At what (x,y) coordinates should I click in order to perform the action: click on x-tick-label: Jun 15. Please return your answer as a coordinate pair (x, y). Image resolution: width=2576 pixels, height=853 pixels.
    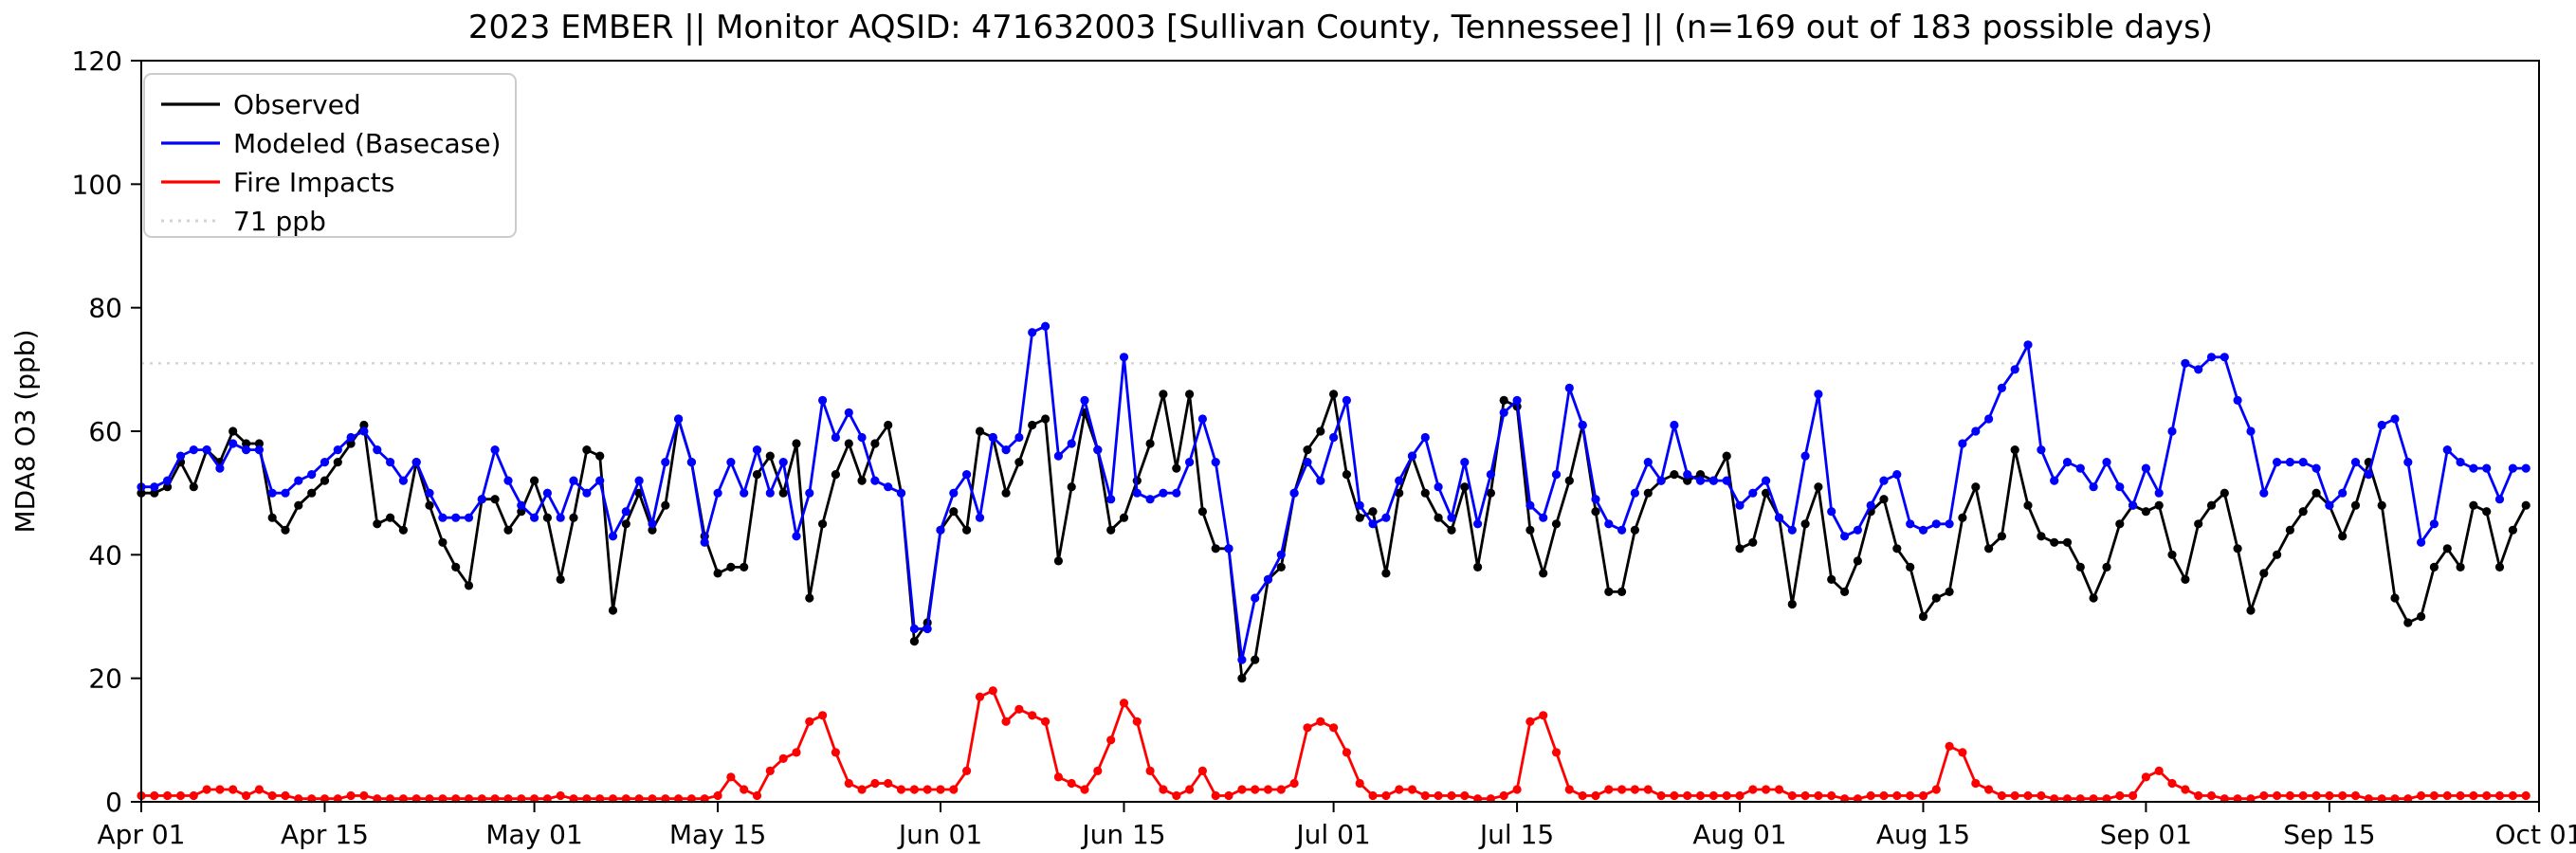
    Looking at the image, I should click on (1122, 834).